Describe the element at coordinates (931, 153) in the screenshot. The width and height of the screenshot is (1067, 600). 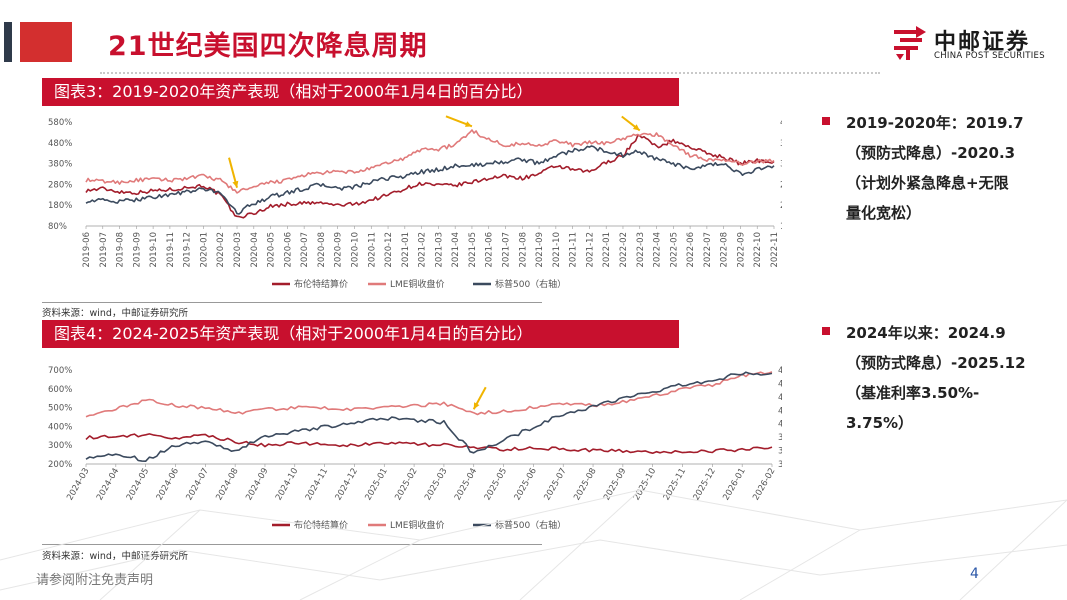
I see `bullet-line: （预防式降息）-2020.3` at that location.